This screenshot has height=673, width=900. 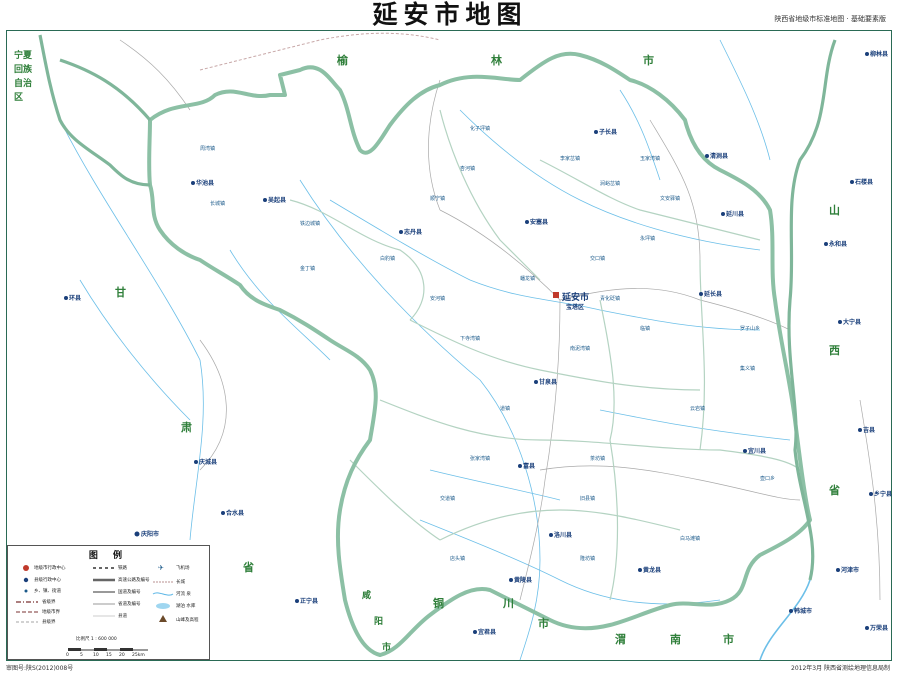 I want to click on svg-text: 华池县, so click(x=205, y=183).